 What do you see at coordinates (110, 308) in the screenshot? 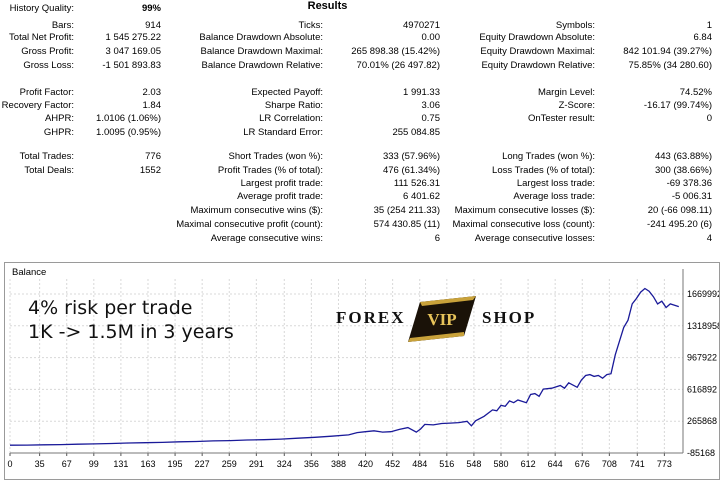
I see `overlay-risk-text: 4% risk per trade` at bounding box center [110, 308].